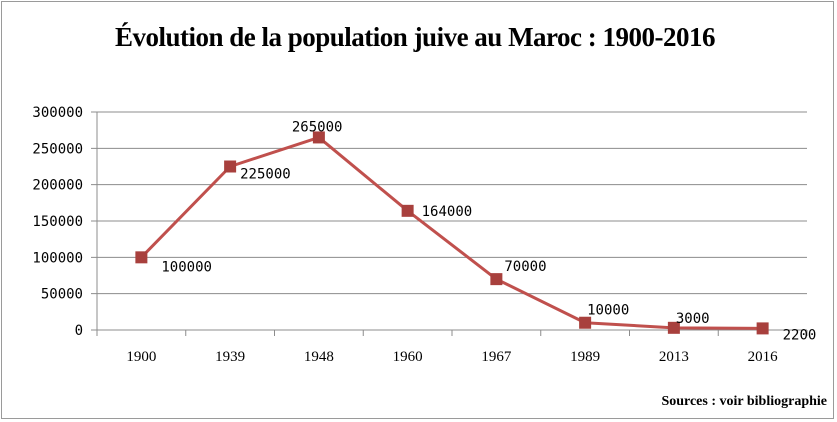 This screenshot has height=422, width=837. What do you see at coordinates (496, 357) in the screenshot?
I see `x-tick-label: 1967` at bounding box center [496, 357].